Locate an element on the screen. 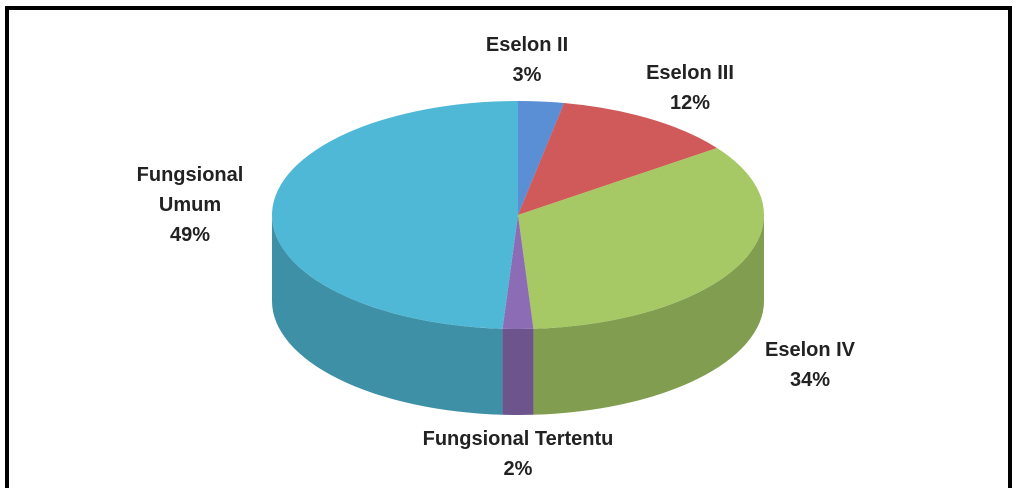  category-label: Eselon III is located at coordinates (690, 73).